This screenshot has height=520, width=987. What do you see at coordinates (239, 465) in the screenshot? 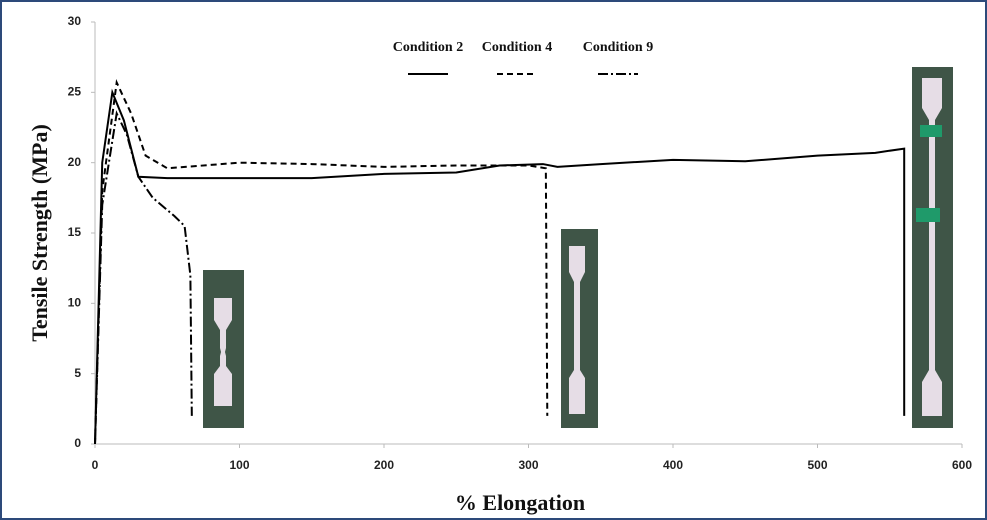
I see `x-tick-label: 100` at bounding box center [239, 465].